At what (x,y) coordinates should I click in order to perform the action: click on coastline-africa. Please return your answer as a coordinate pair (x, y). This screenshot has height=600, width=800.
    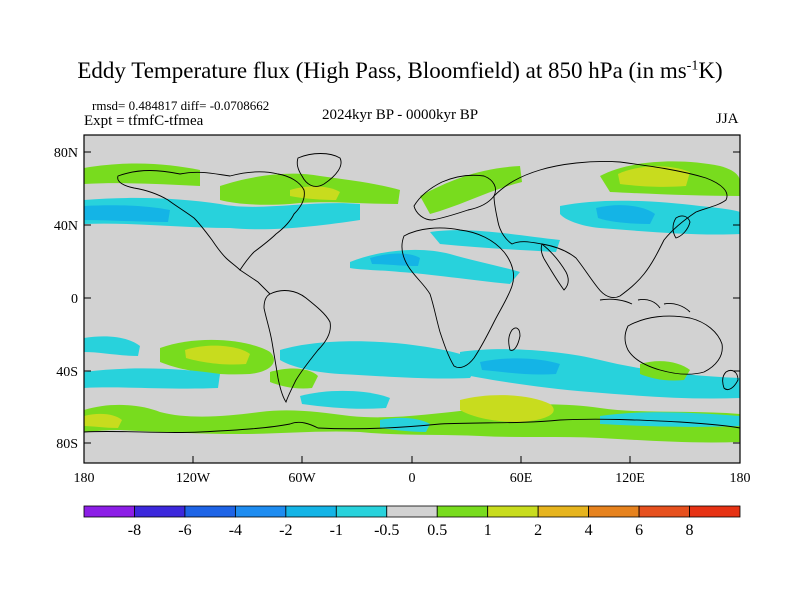
    Looking at the image, I should click on (458, 298).